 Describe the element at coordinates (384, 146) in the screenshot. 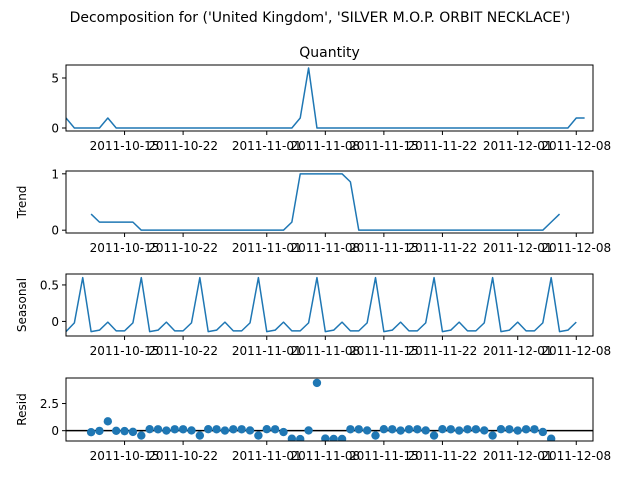

I see `quantity-xtick-label: 2011-11-15` at that location.